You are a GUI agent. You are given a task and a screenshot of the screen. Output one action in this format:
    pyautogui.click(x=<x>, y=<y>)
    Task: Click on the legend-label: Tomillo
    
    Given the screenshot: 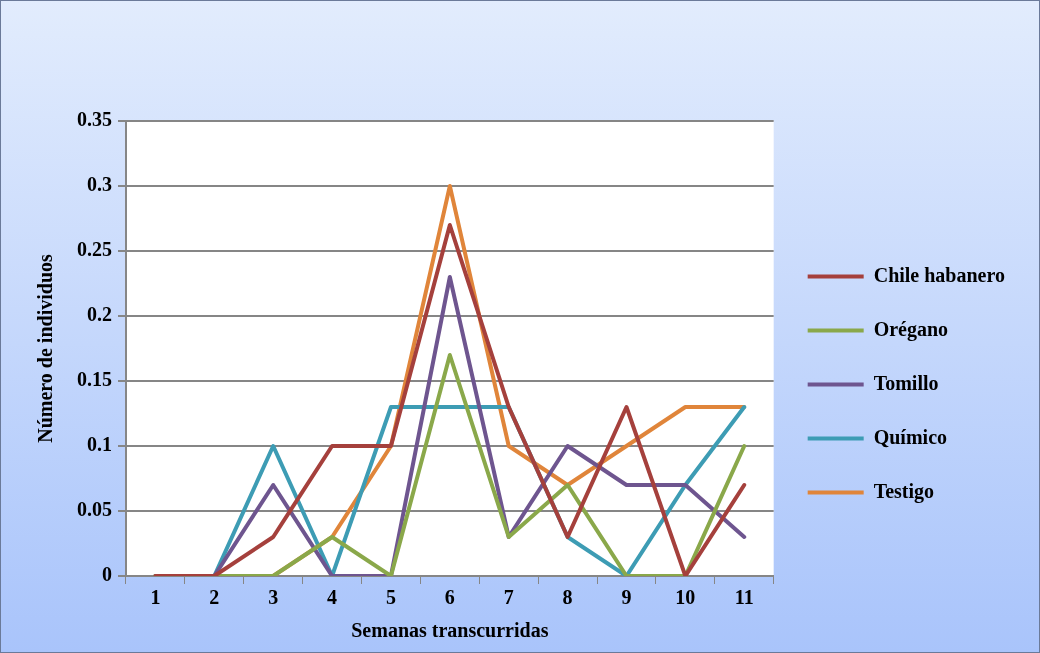 What is the action you would take?
    pyautogui.click(x=906, y=382)
    